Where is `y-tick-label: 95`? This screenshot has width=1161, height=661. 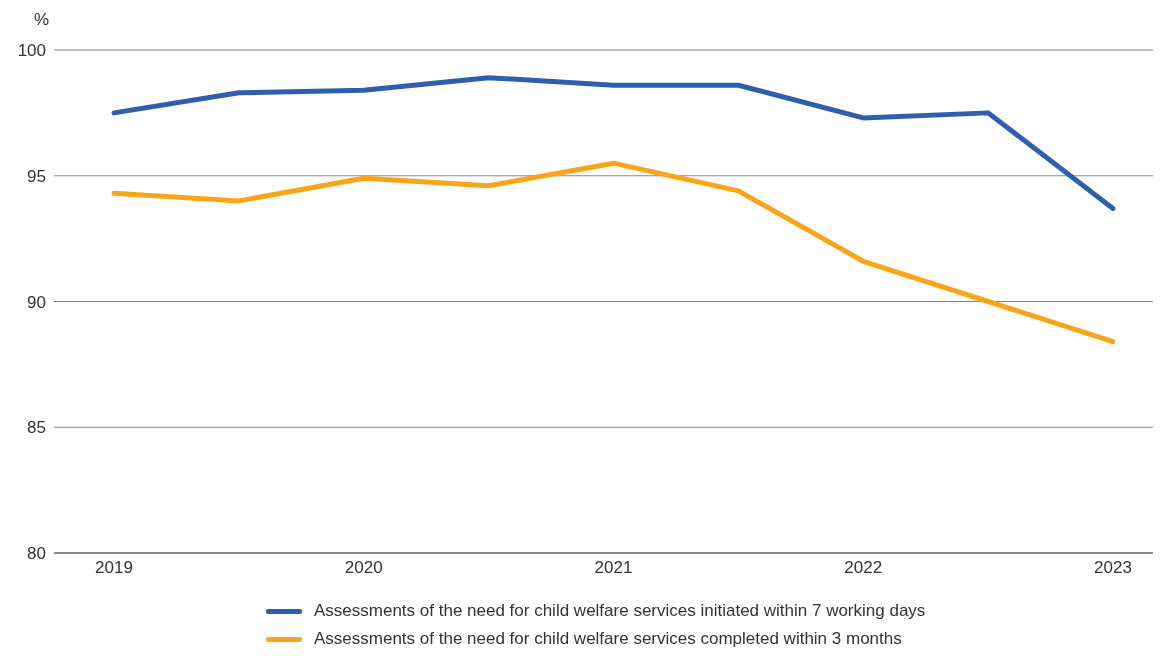
y-tick-label: 95 is located at coordinates (36, 176).